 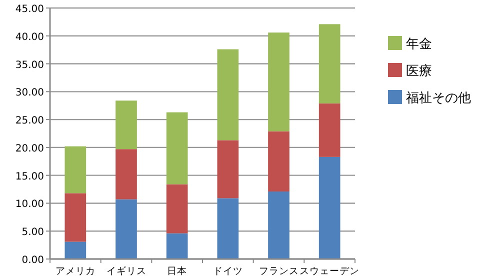 I want to click on y-tick-label: 45.00, so click(x=29, y=9).